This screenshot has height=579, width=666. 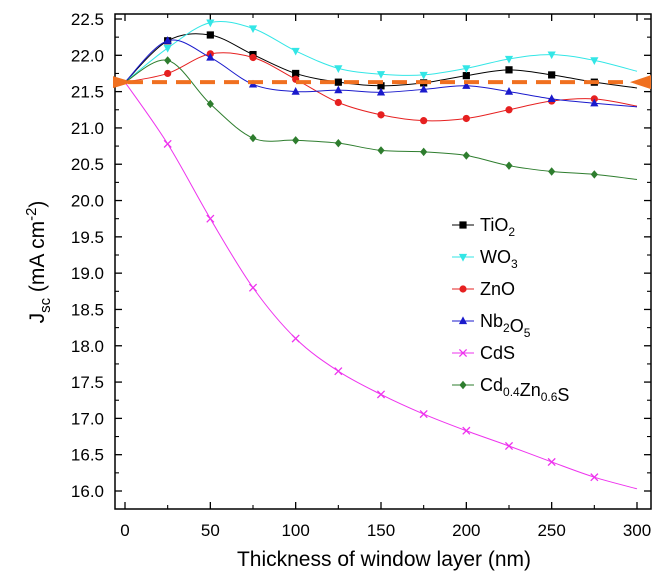 I want to click on legend-label-WO3: WO3, so click(x=499, y=259).